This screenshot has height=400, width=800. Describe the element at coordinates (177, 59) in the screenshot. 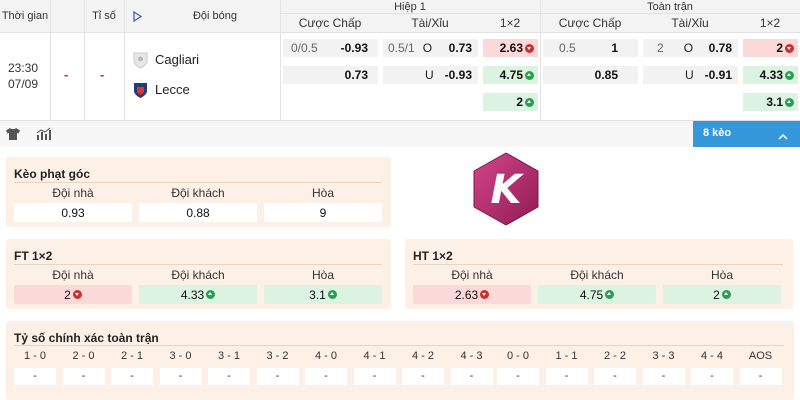

I see `home-team-name: Cagliari` at that location.